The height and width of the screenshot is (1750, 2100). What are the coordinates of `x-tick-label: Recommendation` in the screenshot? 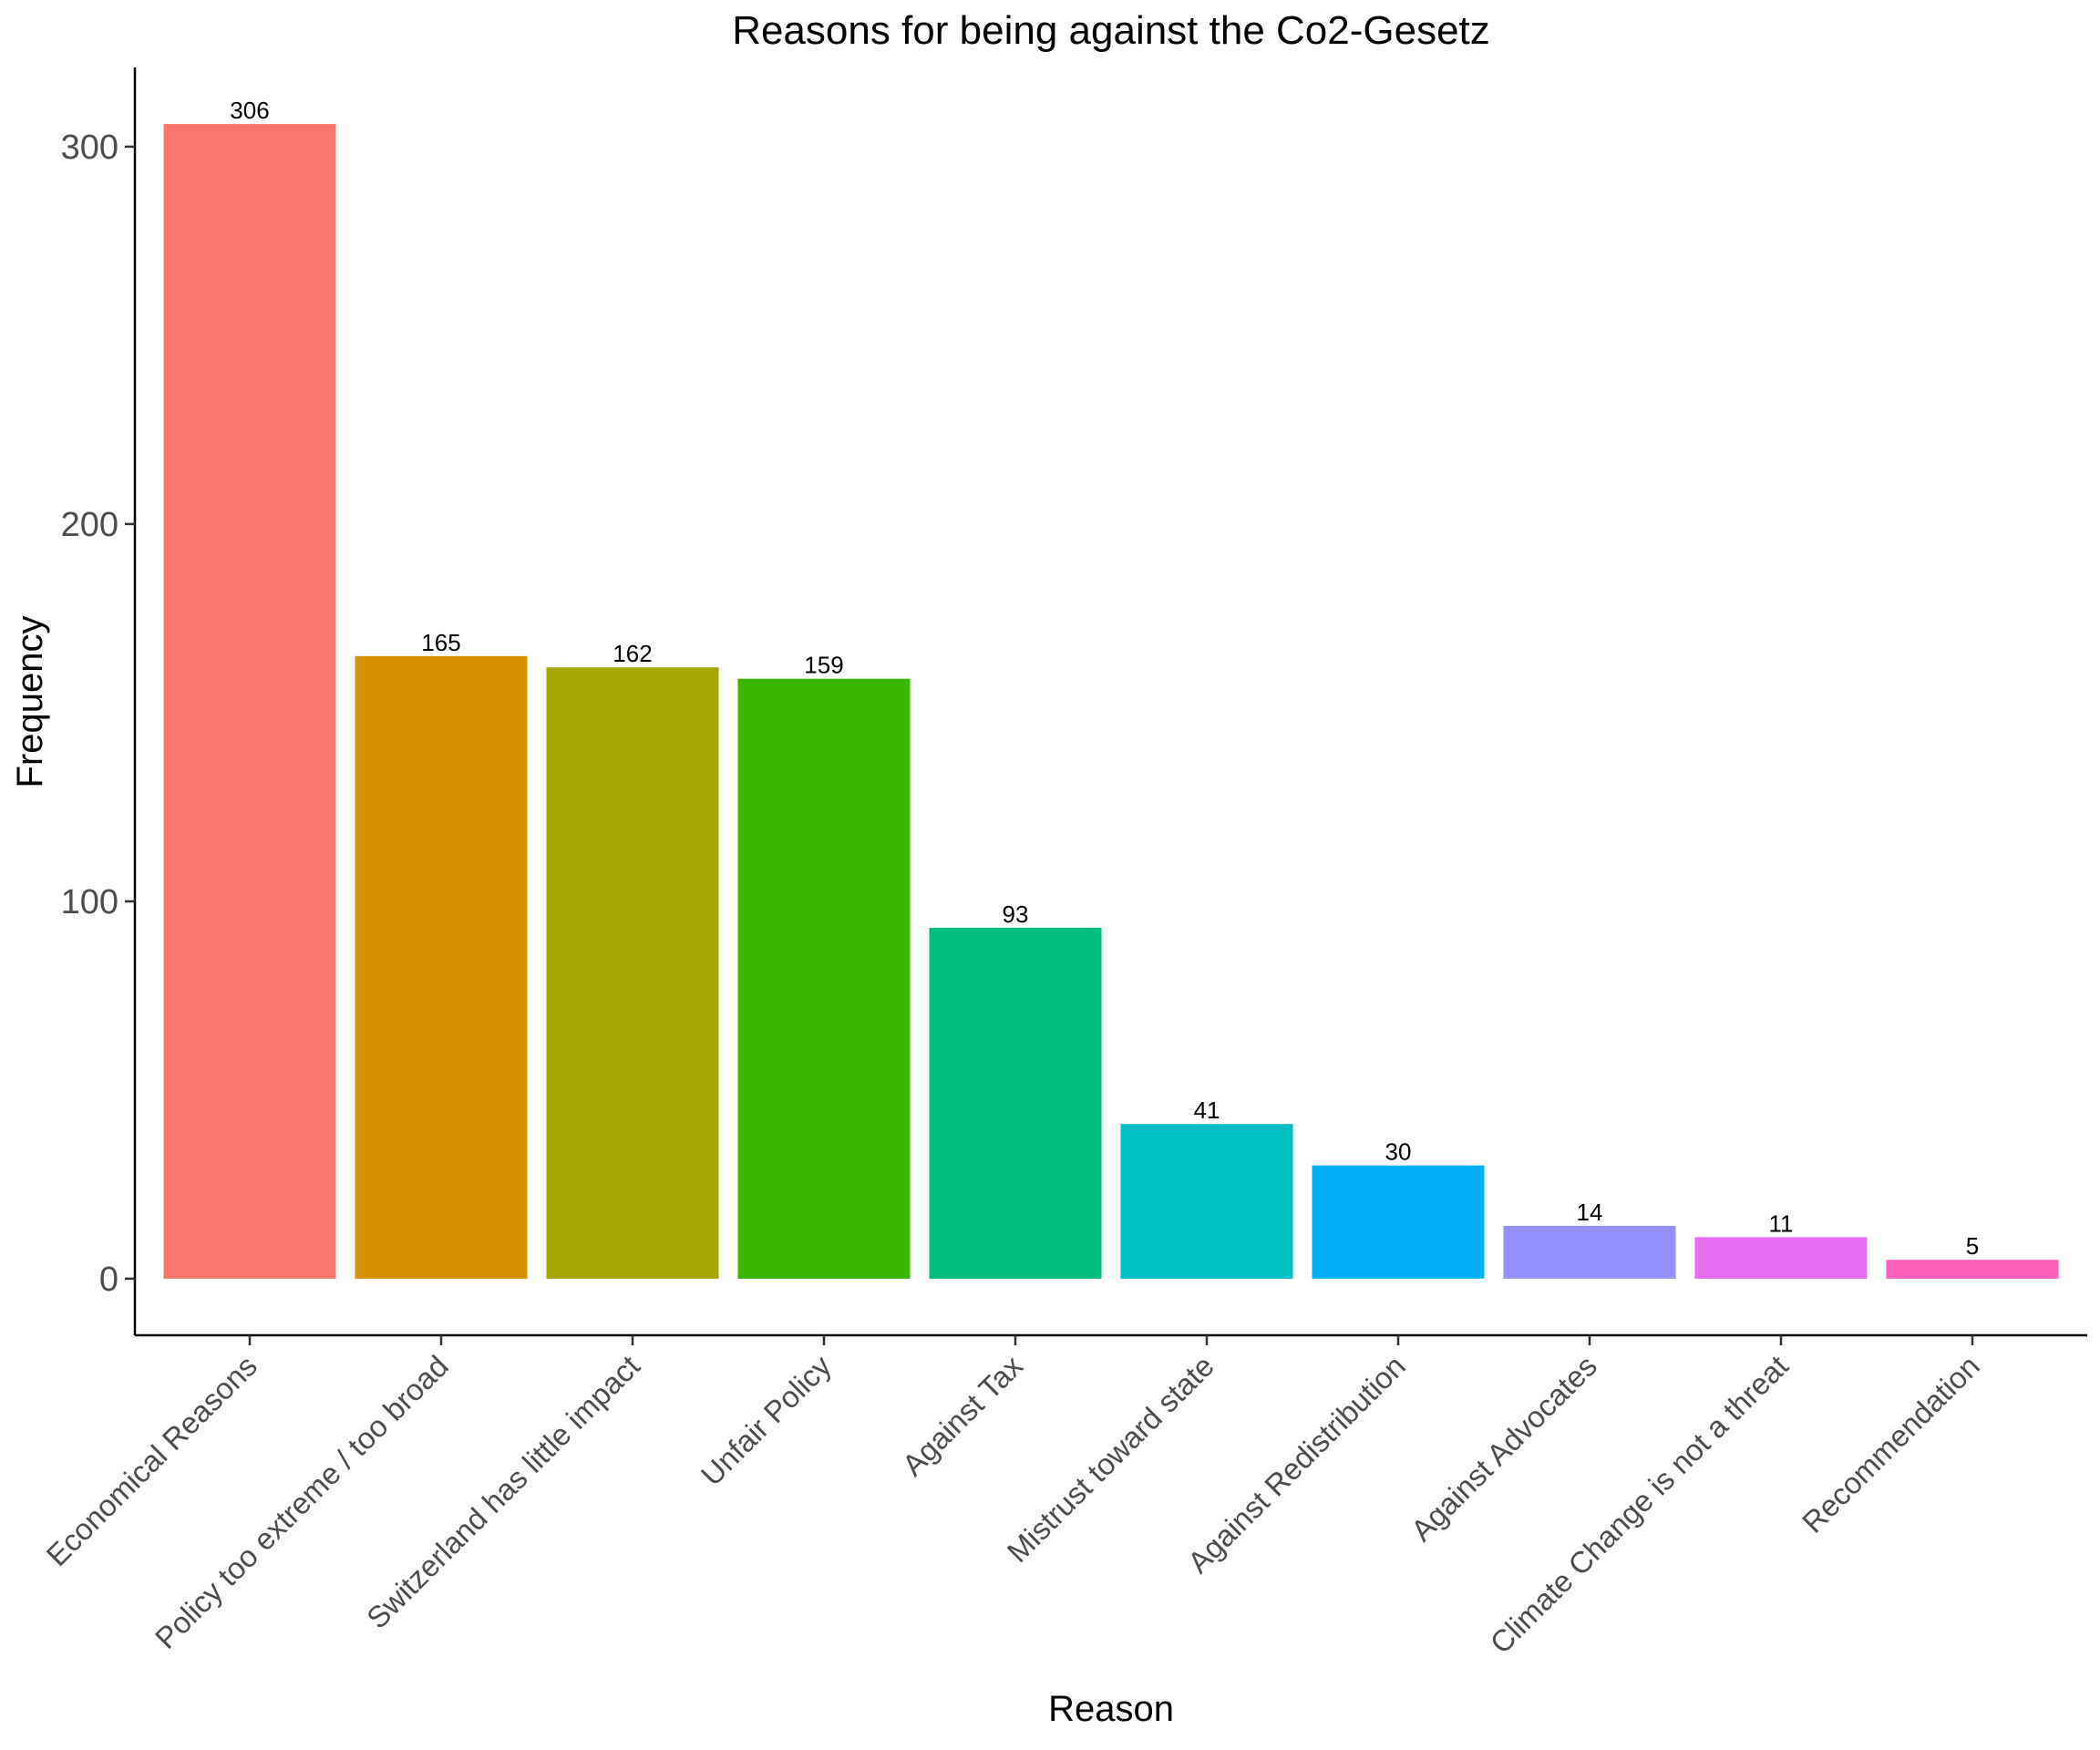 It's located at (1891, 1444).